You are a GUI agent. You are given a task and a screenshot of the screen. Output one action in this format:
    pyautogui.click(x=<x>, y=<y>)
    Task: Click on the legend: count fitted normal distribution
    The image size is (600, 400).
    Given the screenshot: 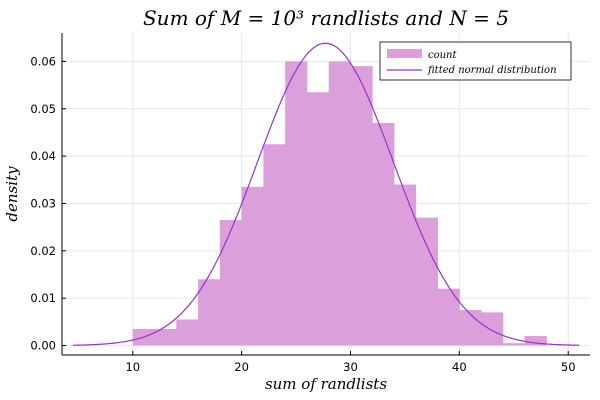 What is the action you would take?
    pyautogui.click(x=475, y=61)
    